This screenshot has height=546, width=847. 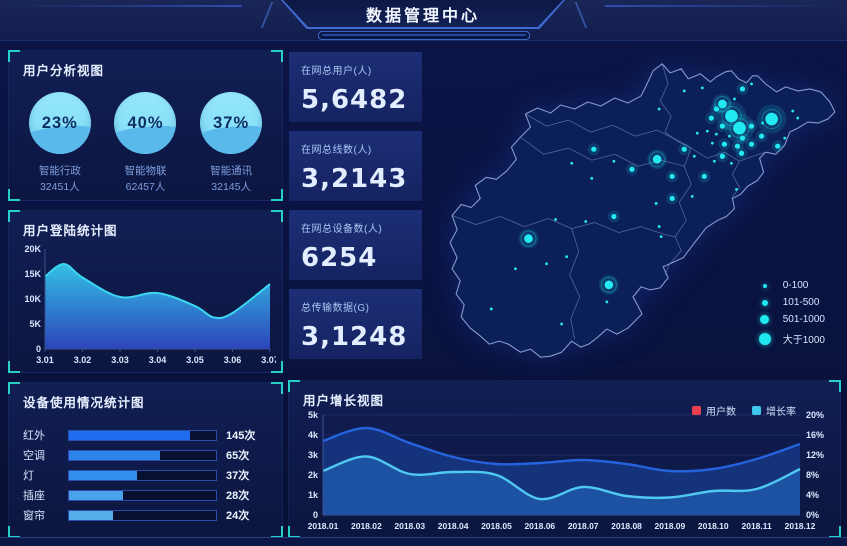 What do you see at coordinates (127, 6) in the screenshot?
I see `header-accent-line-left` at bounding box center [127, 6].